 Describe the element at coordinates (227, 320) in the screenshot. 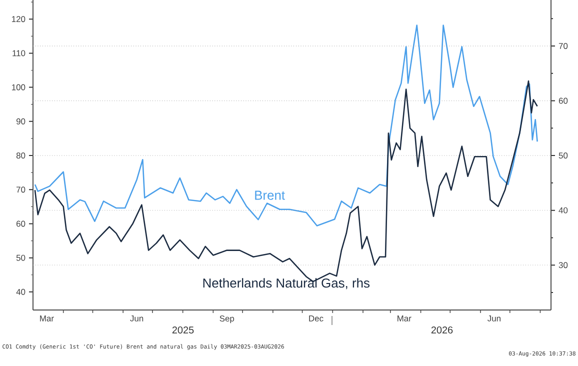

I see `x-tick-label: Sep` at that location.